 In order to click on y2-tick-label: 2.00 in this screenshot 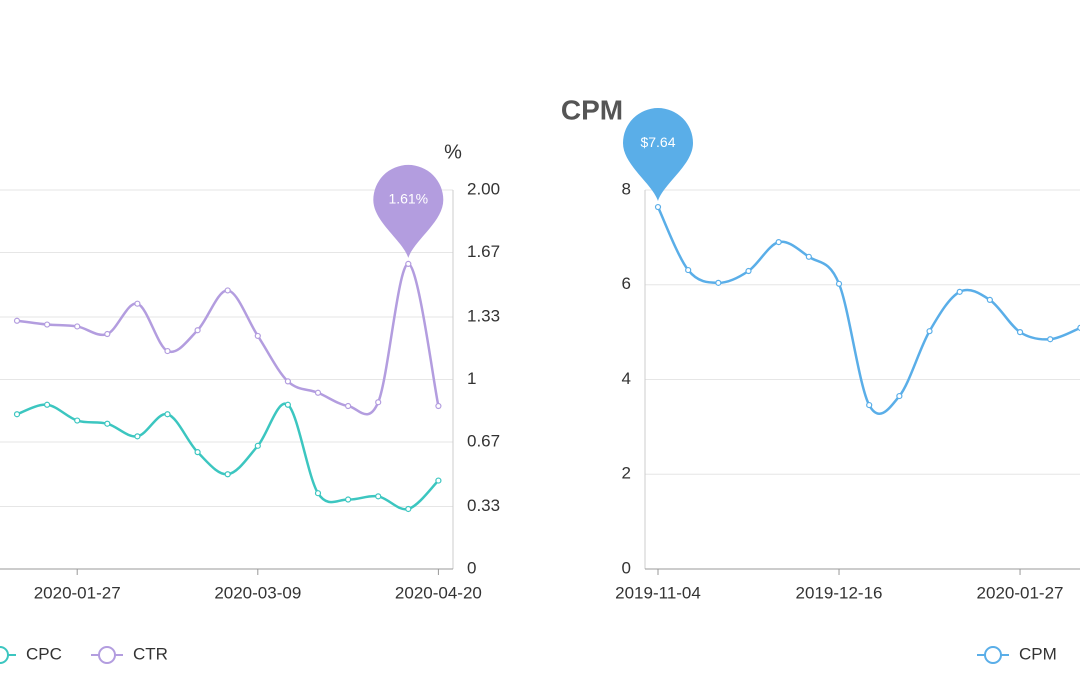, I will do `click(483, 188)`.